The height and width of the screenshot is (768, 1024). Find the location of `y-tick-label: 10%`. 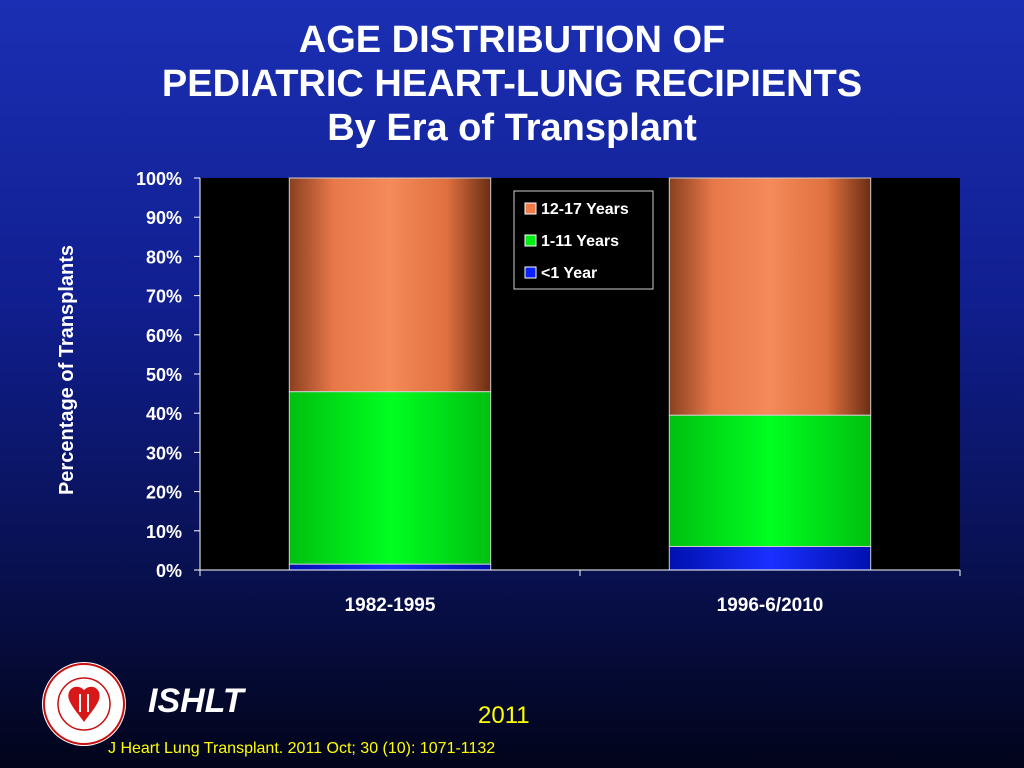

y-tick-label: 10% is located at coordinates (164, 532).